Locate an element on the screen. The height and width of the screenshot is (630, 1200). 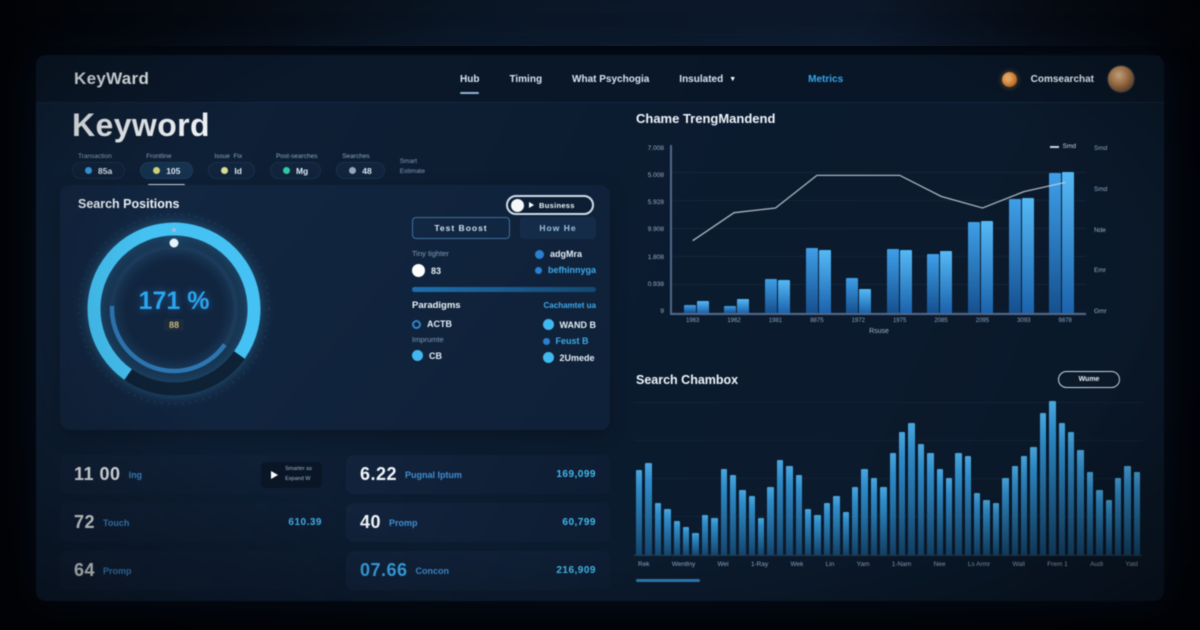
search-chart-button: Wume is located at coordinates (1089, 379).